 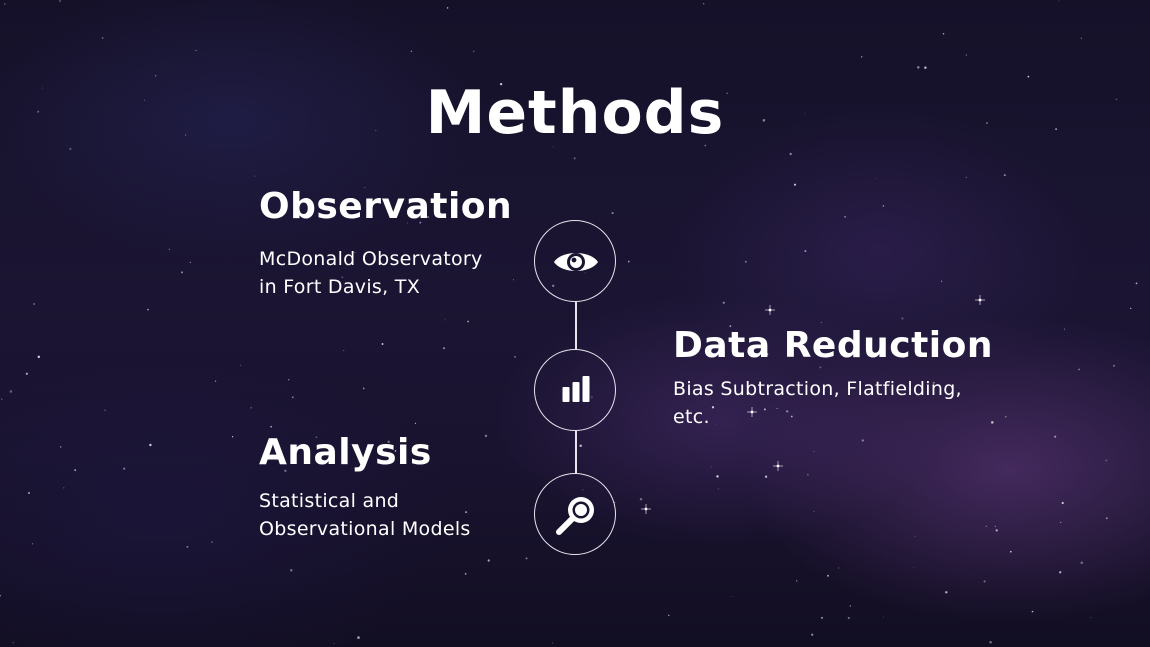 What do you see at coordinates (365, 515) in the screenshot?
I see `analysis-description: Statistical and Observational Models` at bounding box center [365, 515].